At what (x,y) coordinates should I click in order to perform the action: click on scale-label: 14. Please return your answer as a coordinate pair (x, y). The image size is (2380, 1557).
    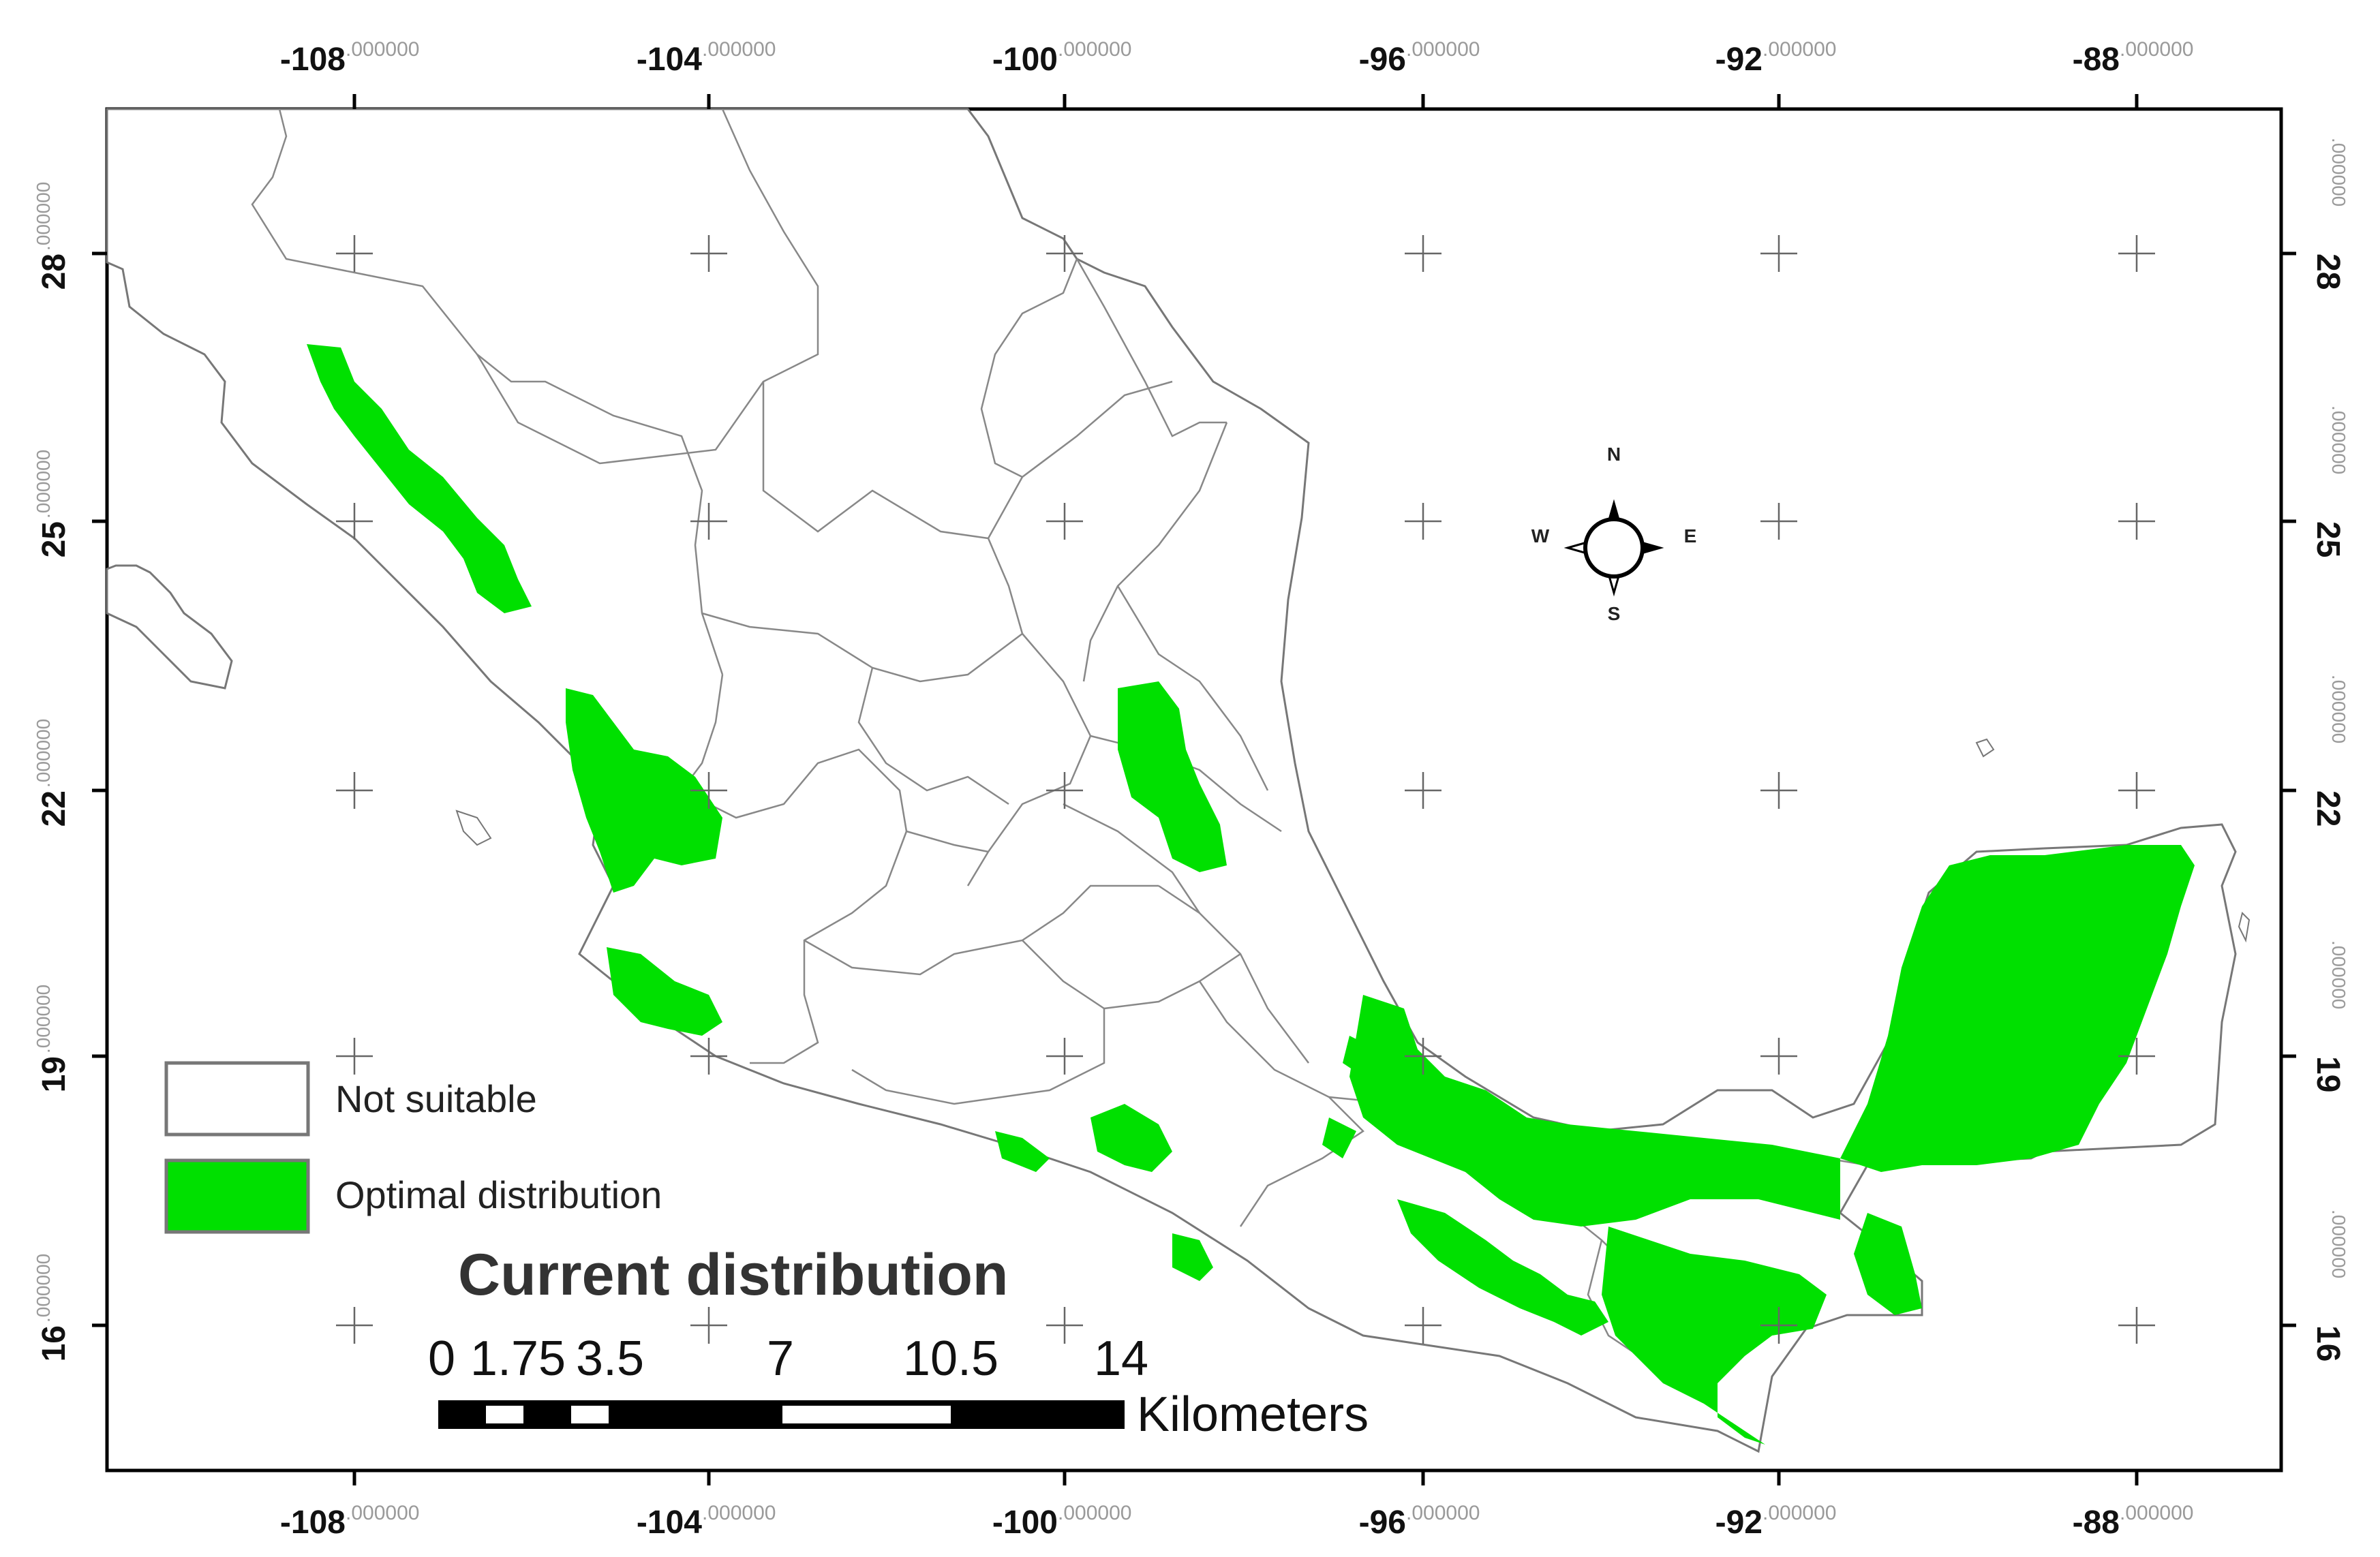
    Looking at the image, I should click on (1121, 1358).